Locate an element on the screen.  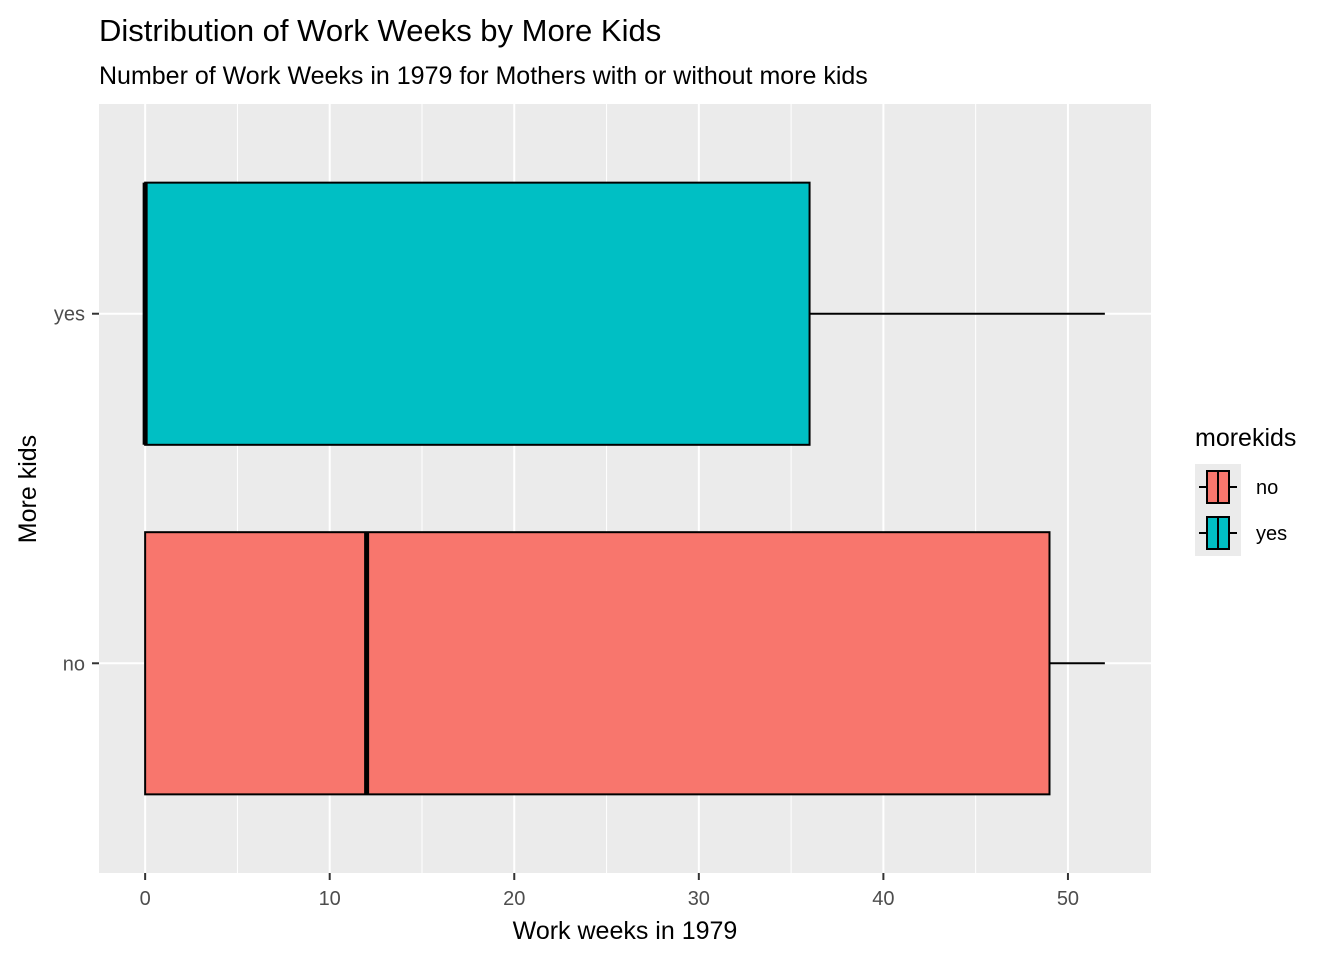
legend: morekids no yes is located at coordinates (1245, 490).